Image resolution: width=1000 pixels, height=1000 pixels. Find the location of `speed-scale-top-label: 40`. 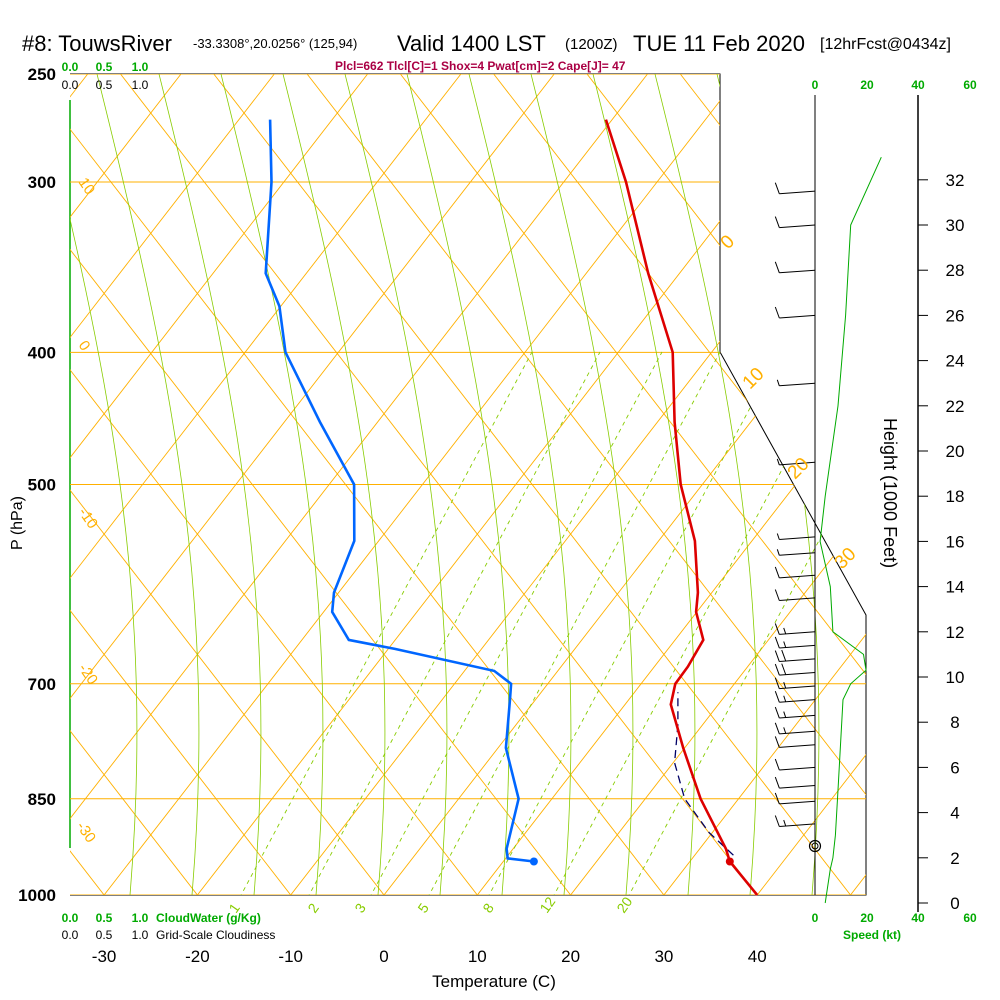

speed-scale-top-label: 40 is located at coordinates (918, 85).